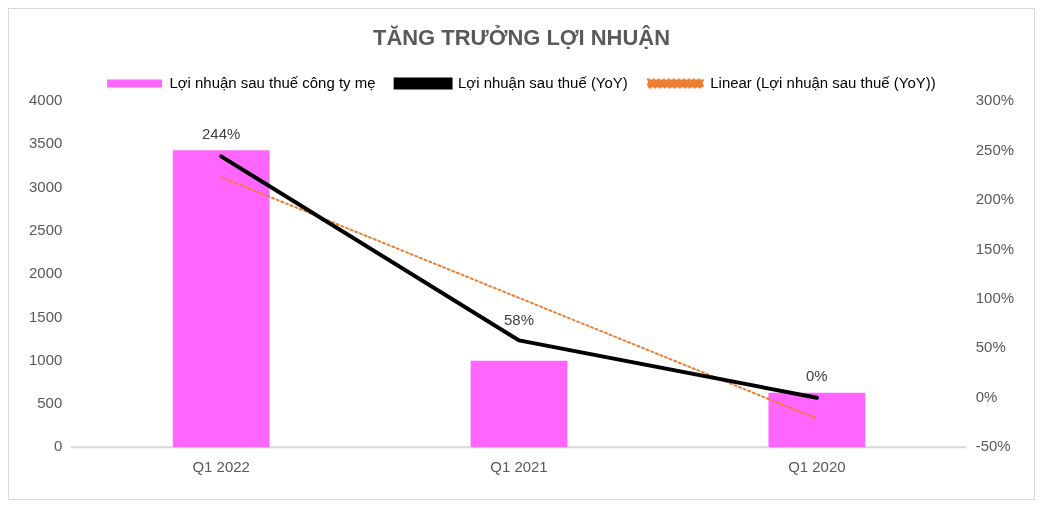 This screenshot has width=1043, height=508. I want to click on y2-tick-label: 100%, so click(995, 297).